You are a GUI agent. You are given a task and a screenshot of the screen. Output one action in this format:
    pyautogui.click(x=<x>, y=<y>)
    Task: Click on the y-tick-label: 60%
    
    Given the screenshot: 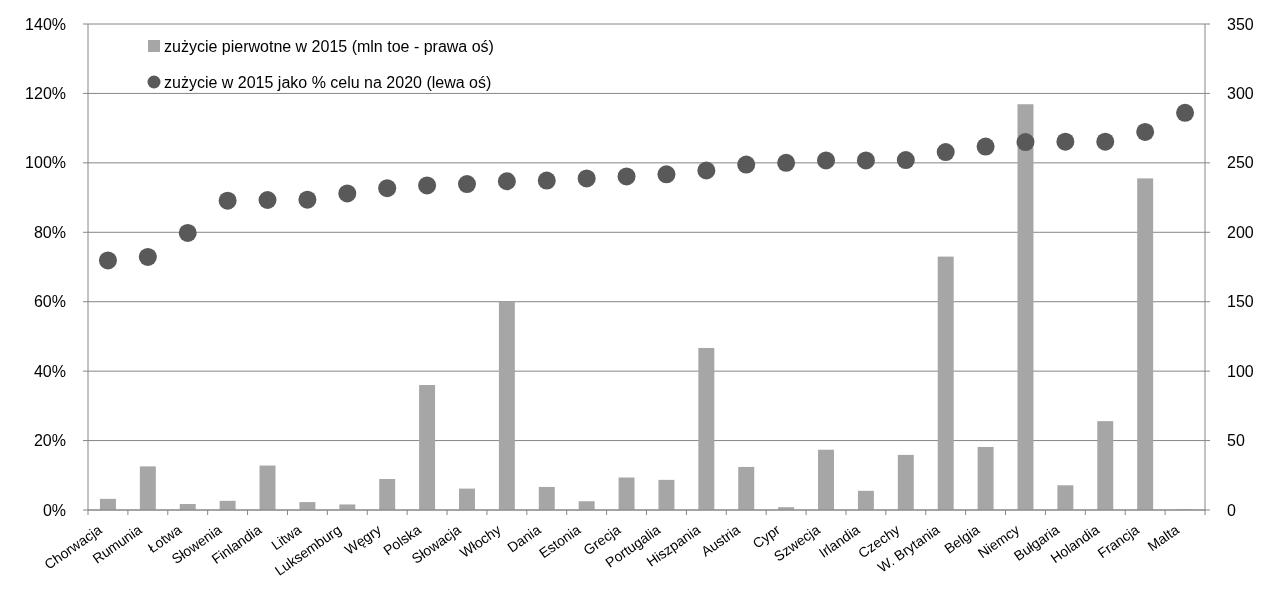 What is the action you would take?
    pyautogui.click(x=49, y=302)
    